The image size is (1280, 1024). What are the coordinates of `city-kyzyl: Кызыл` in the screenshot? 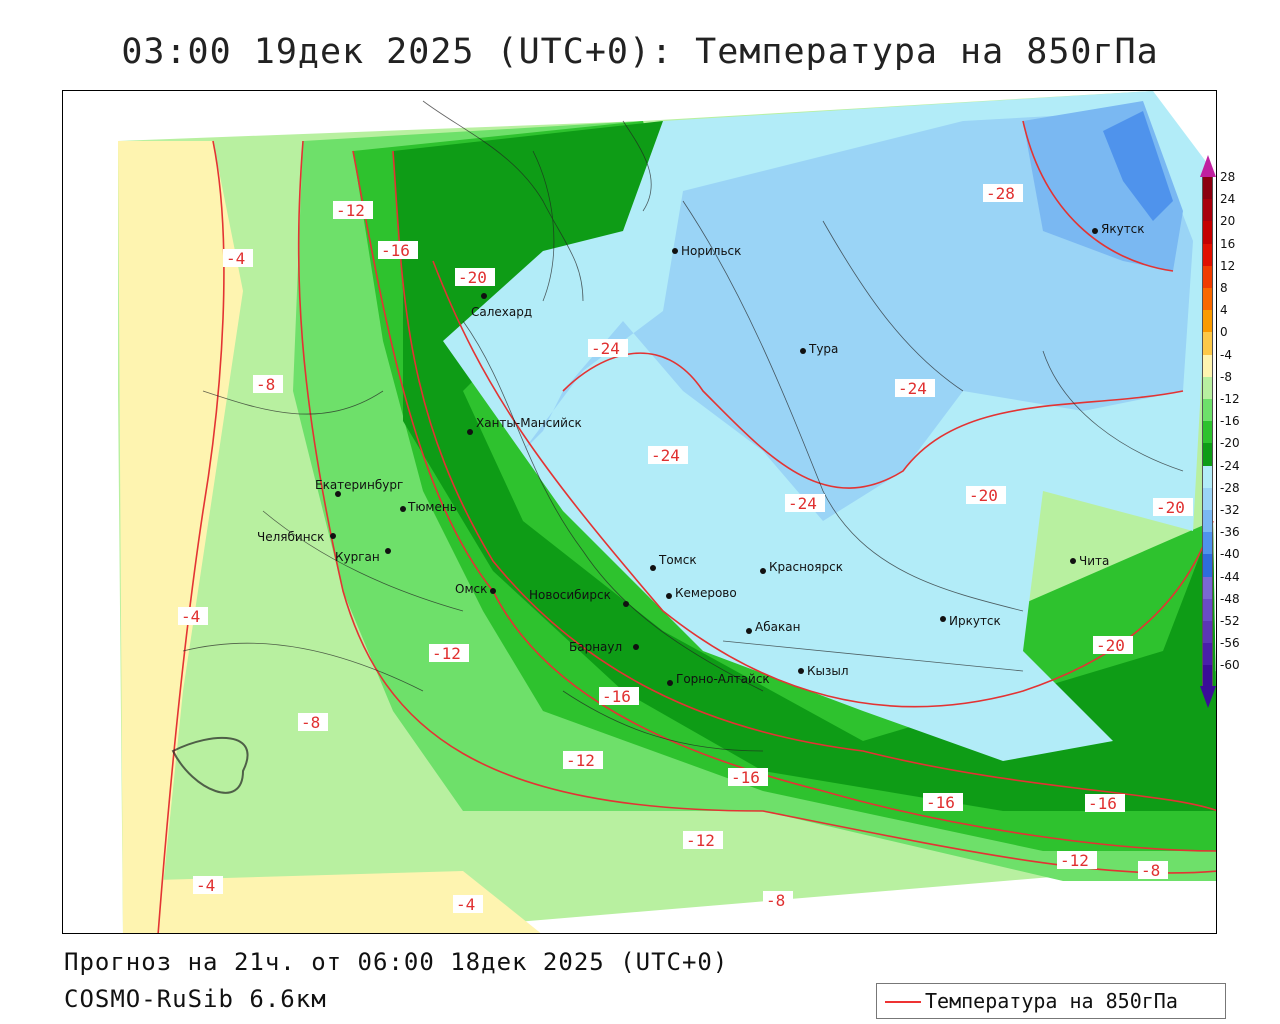 It's located at (823, 671).